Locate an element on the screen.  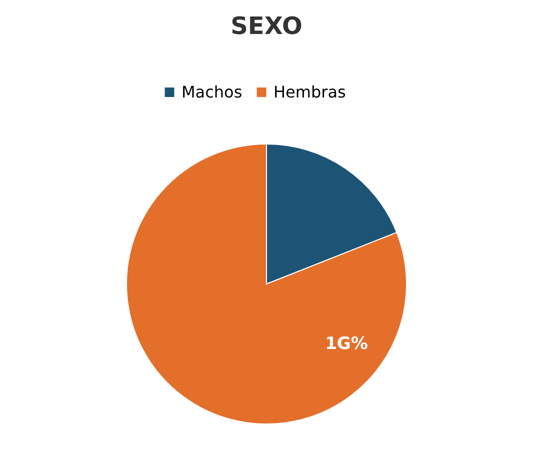
text: 1G% is located at coordinates (346, 344).